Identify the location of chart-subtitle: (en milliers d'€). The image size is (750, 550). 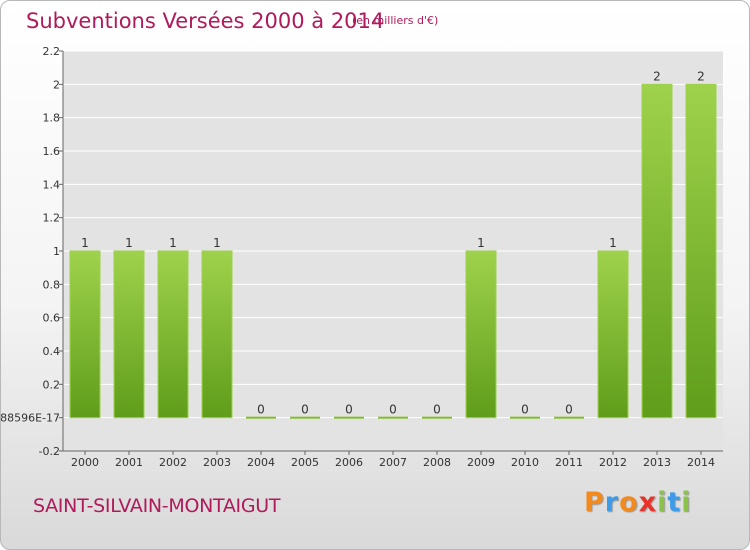
(395, 20).